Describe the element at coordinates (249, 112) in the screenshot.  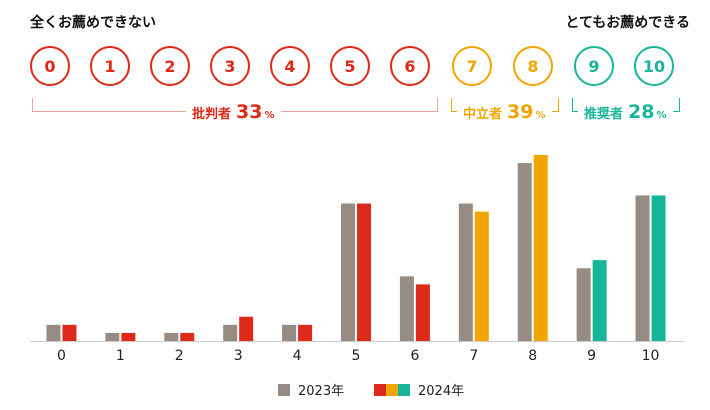
I see `detractor-pct: 33` at that location.